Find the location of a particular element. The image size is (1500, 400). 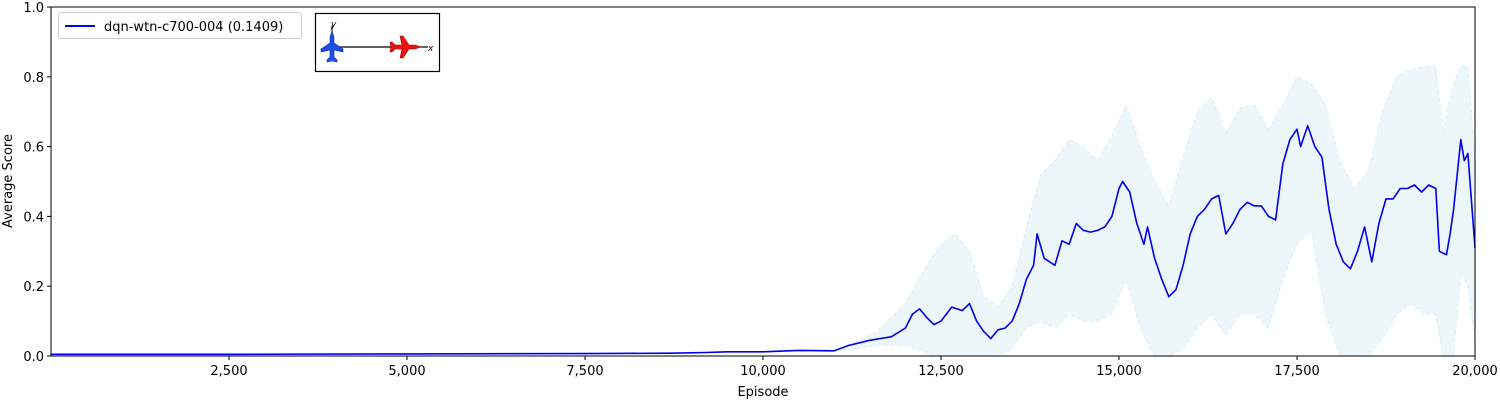

y-tick-label: 0.0 is located at coordinates (33, 357).